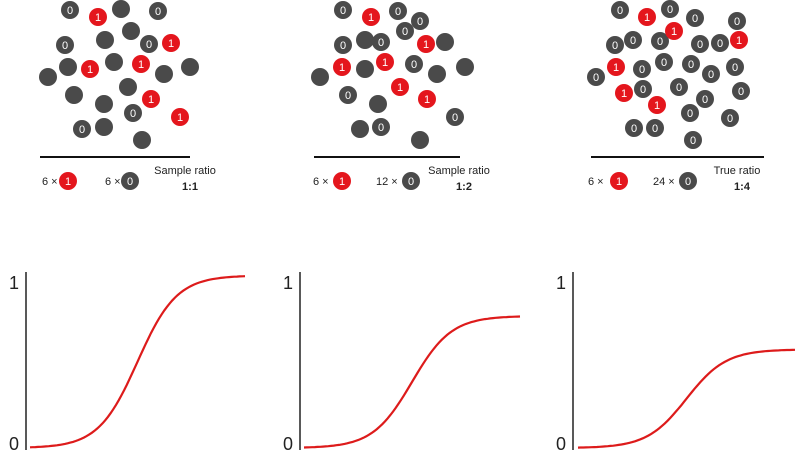  What do you see at coordinates (113, 182) in the screenshot?
I see `zeros-count-label: 6 ×` at bounding box center [113, 182].